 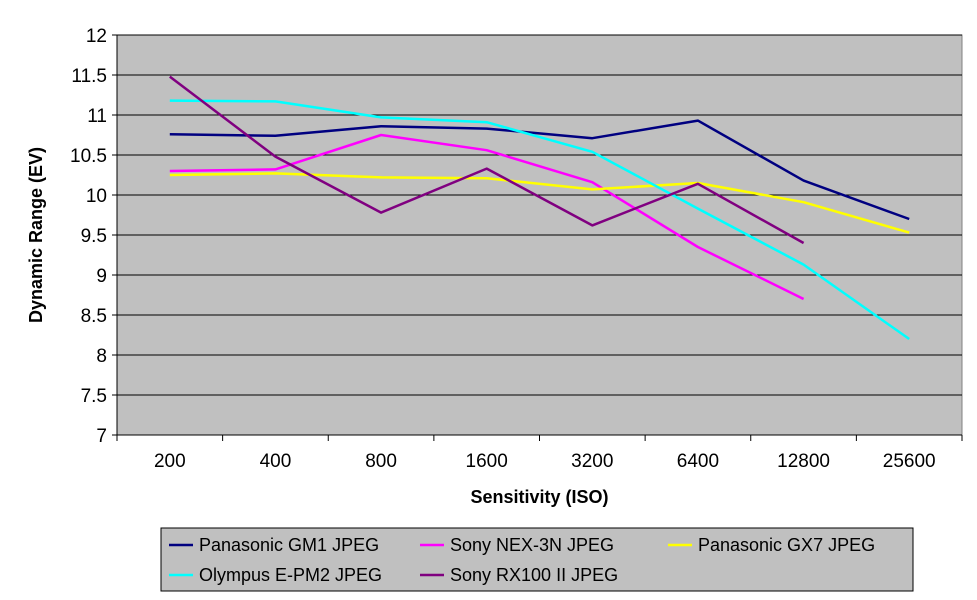 I want to click on legend-label-1: Sony NEX-3N JPEG, so click(x=532, y=545).